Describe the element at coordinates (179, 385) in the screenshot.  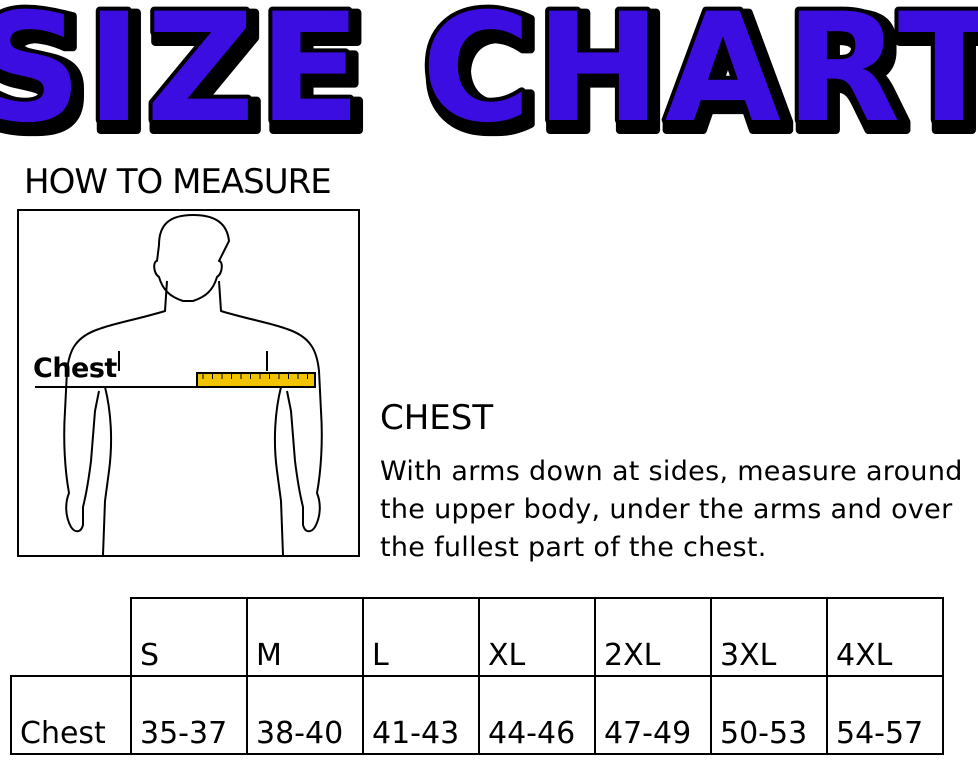
I see `body-outline-illustration` at that location.